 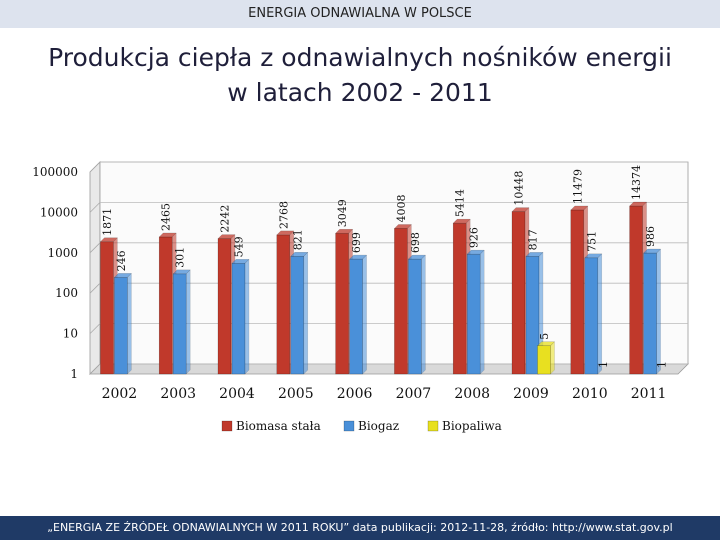 I want to click on bar-biogaz-2006, so click(x=356, y=316).